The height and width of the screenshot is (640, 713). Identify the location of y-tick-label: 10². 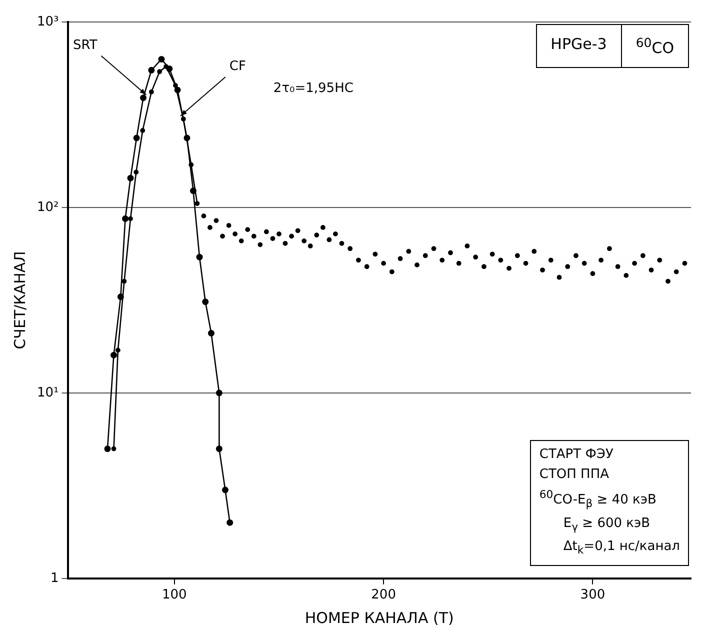
(47, 207).